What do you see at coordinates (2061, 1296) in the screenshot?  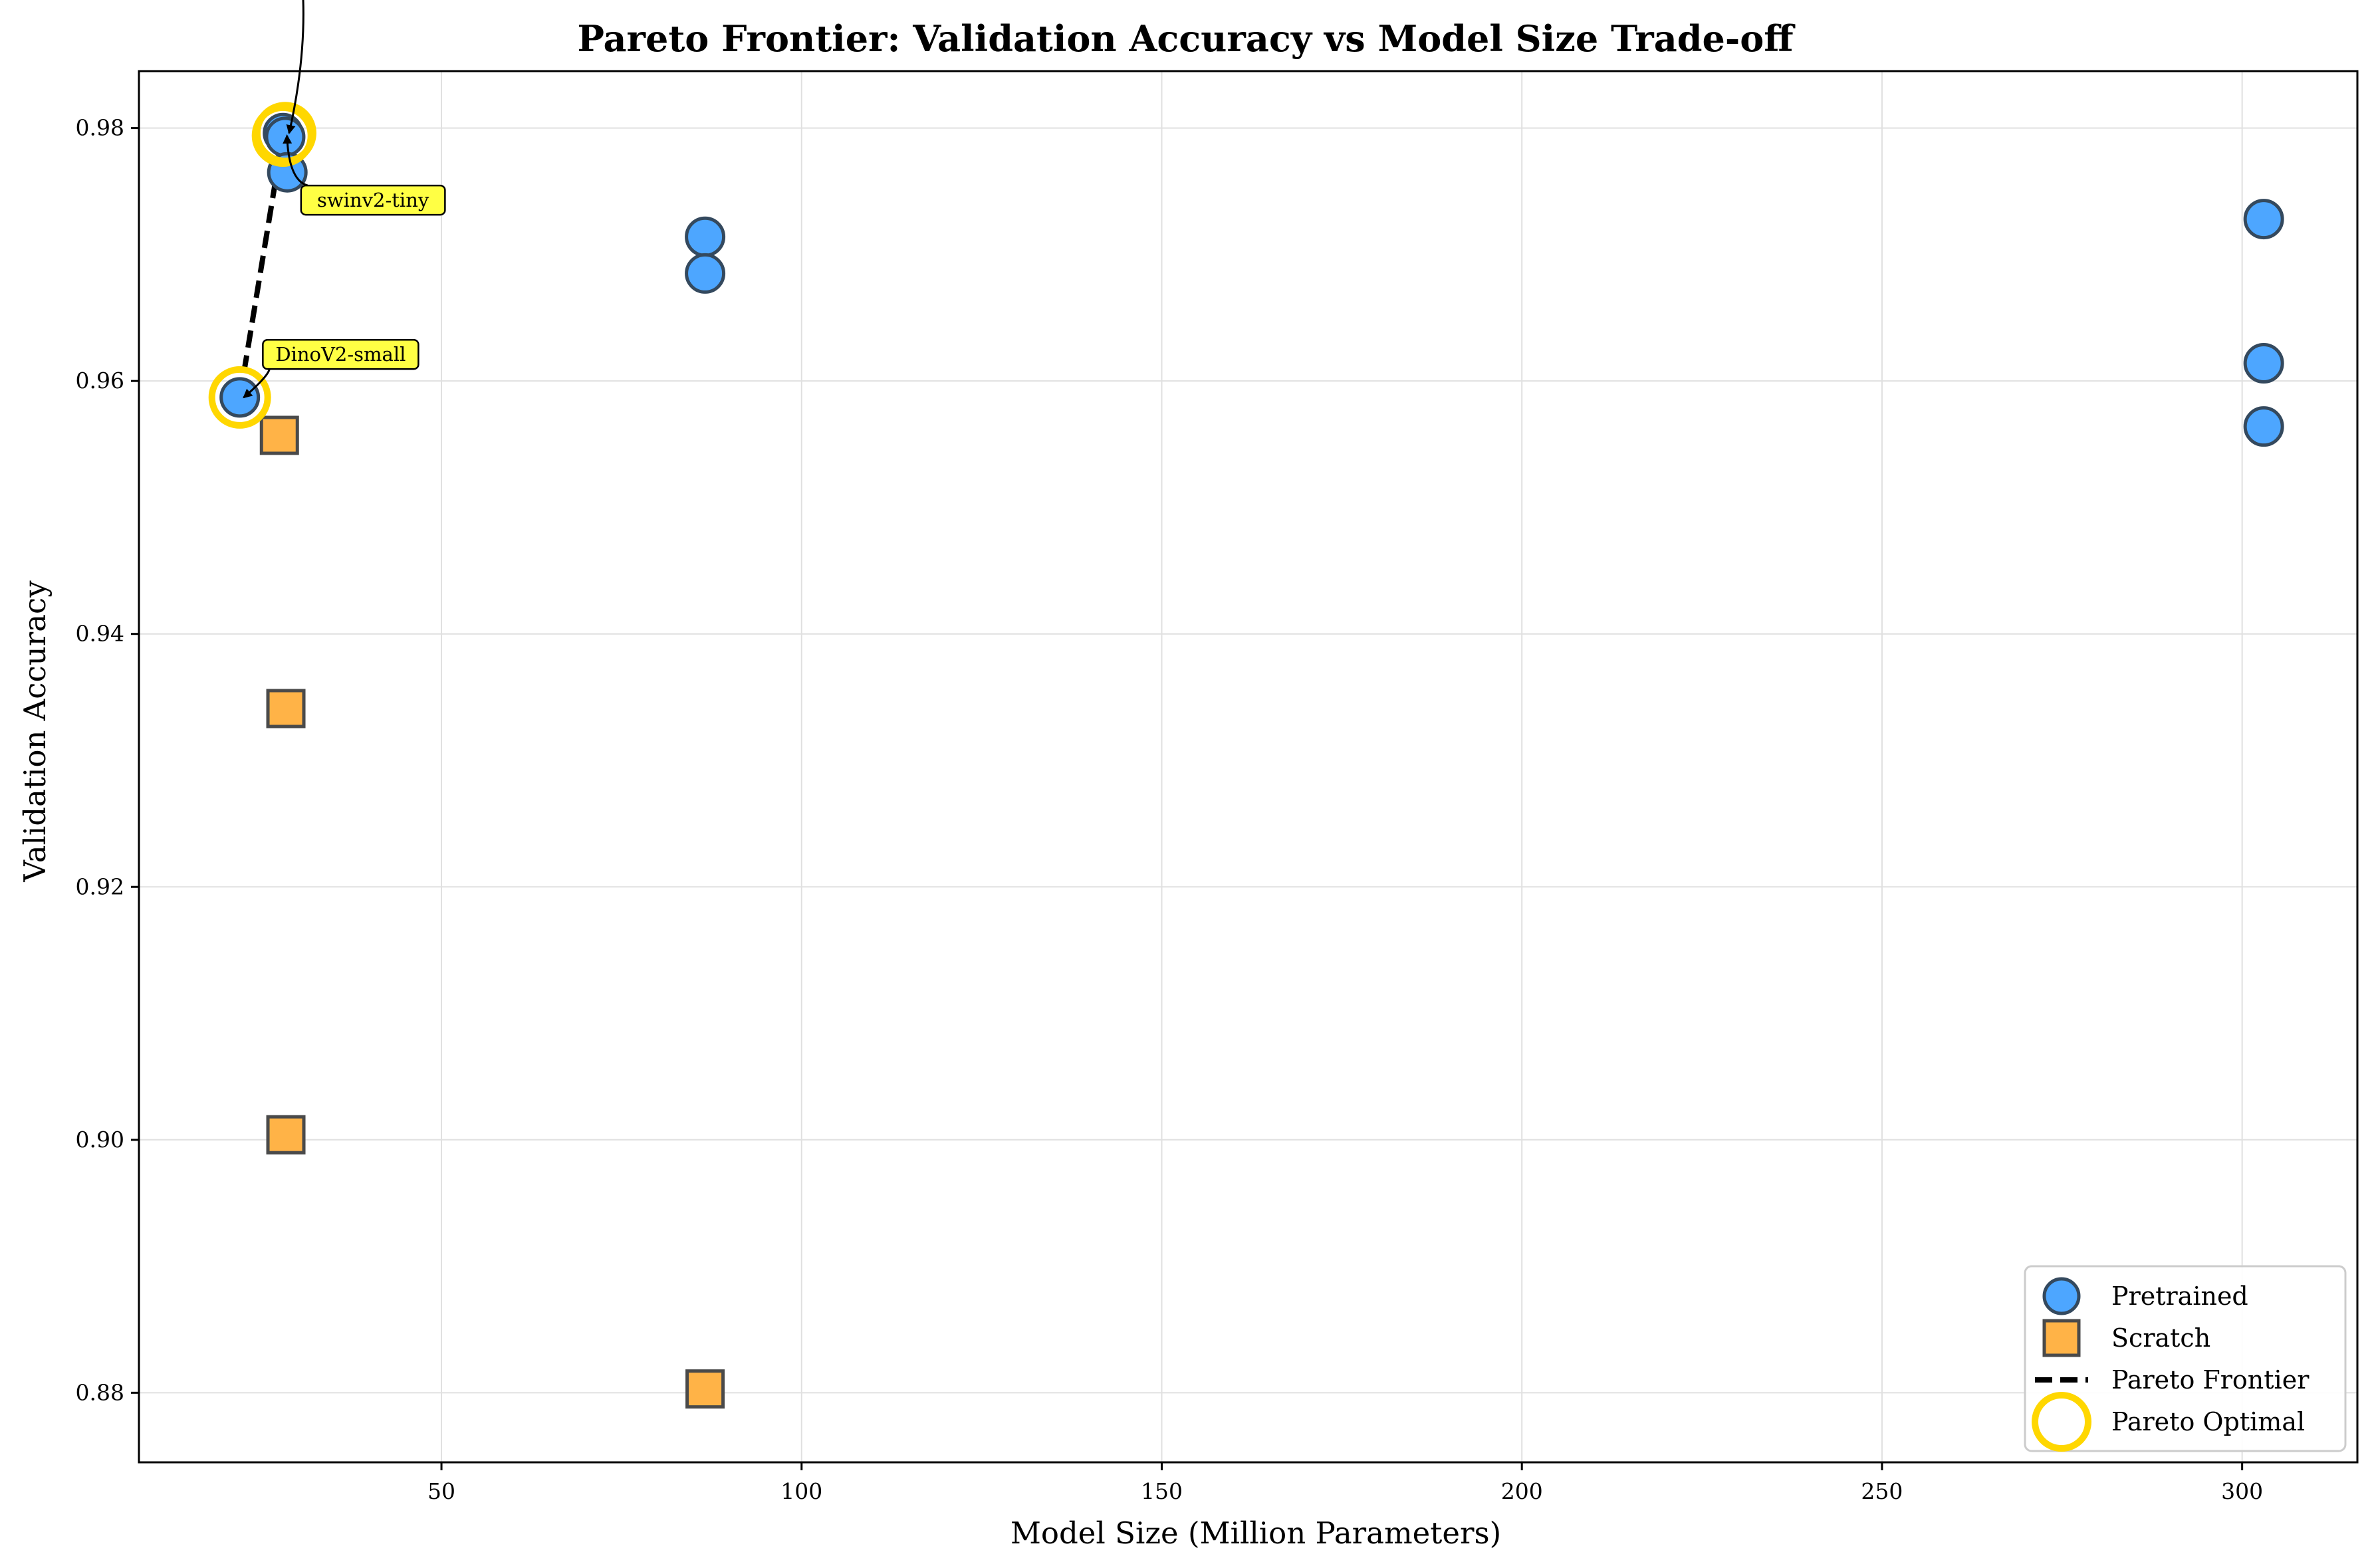 I see `legend-pretrained-marker` at bounding box center [2061, 1296].